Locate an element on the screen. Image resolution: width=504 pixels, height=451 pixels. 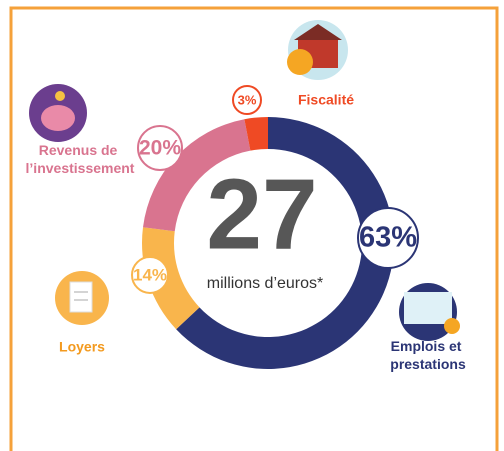
percent-label: 3% is located at coordinates (247, 99).